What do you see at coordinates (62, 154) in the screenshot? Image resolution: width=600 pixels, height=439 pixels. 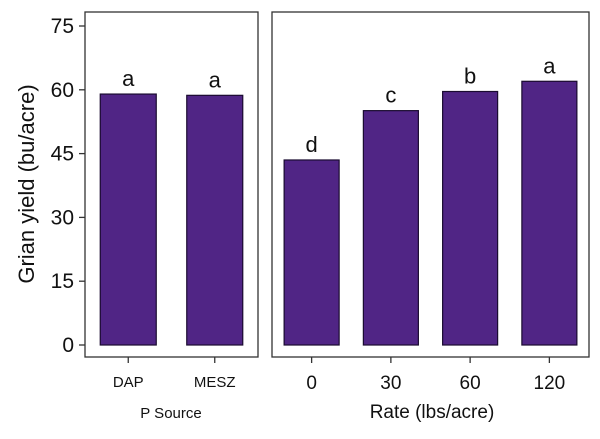 I see `y-tick-label: 45` at bounding box center [62, 154].